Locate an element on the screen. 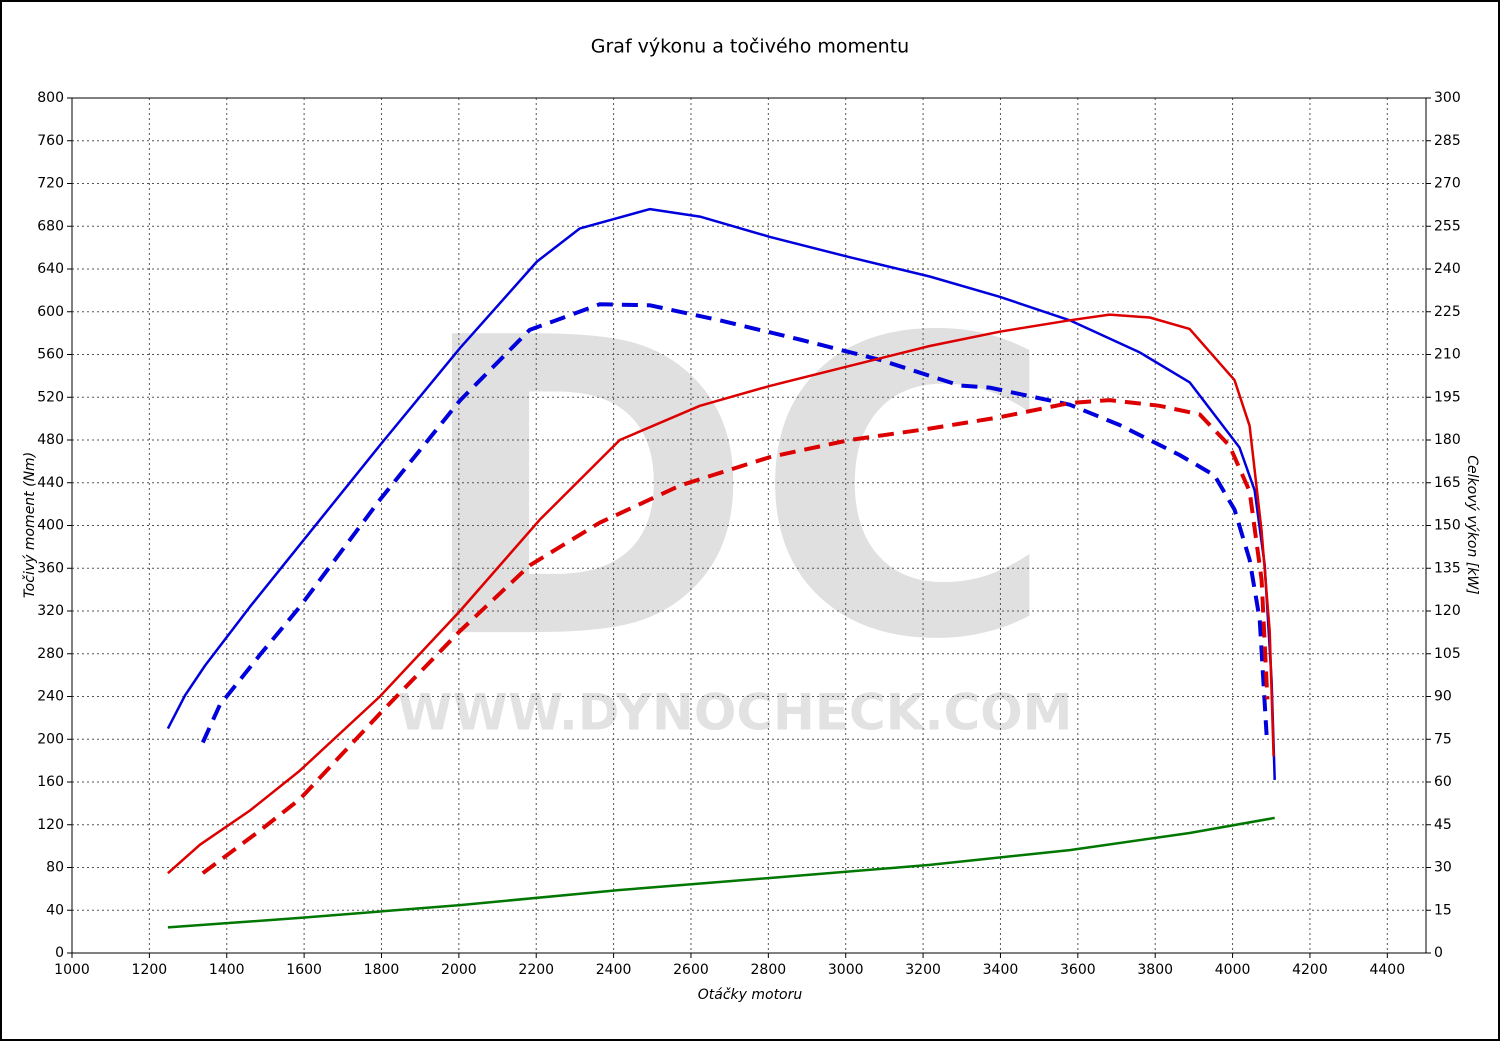 This screenshot has height=1041, width=1500. y2-tick-label: 90 is located at coordinates (1443, 697).